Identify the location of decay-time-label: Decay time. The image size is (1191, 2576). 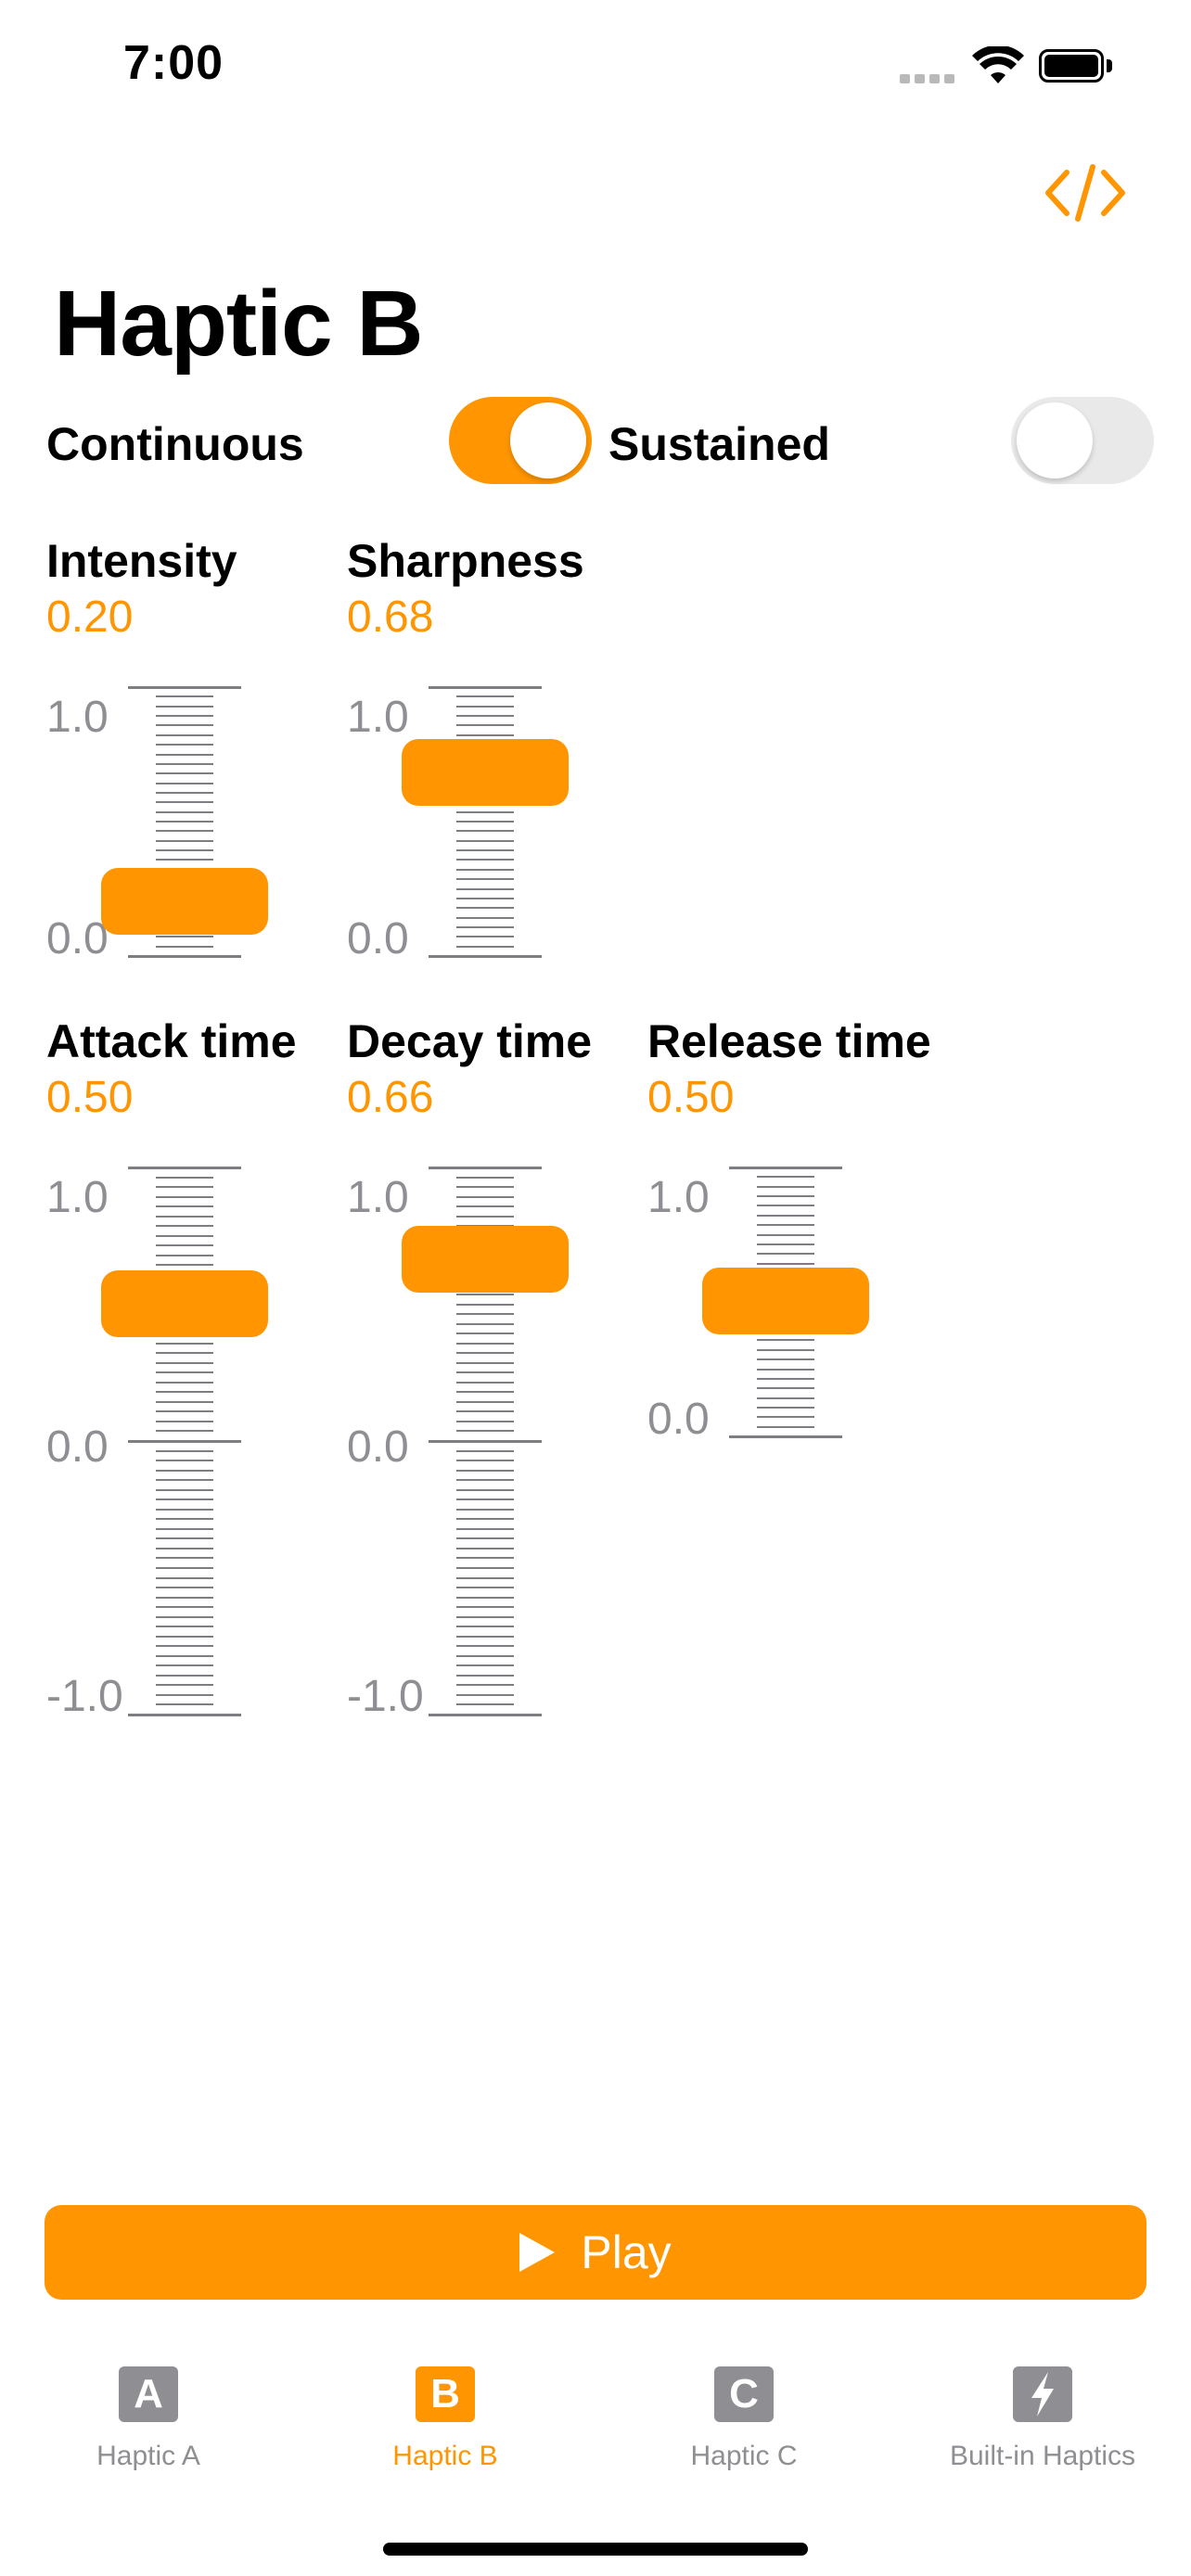
(470, 1041).